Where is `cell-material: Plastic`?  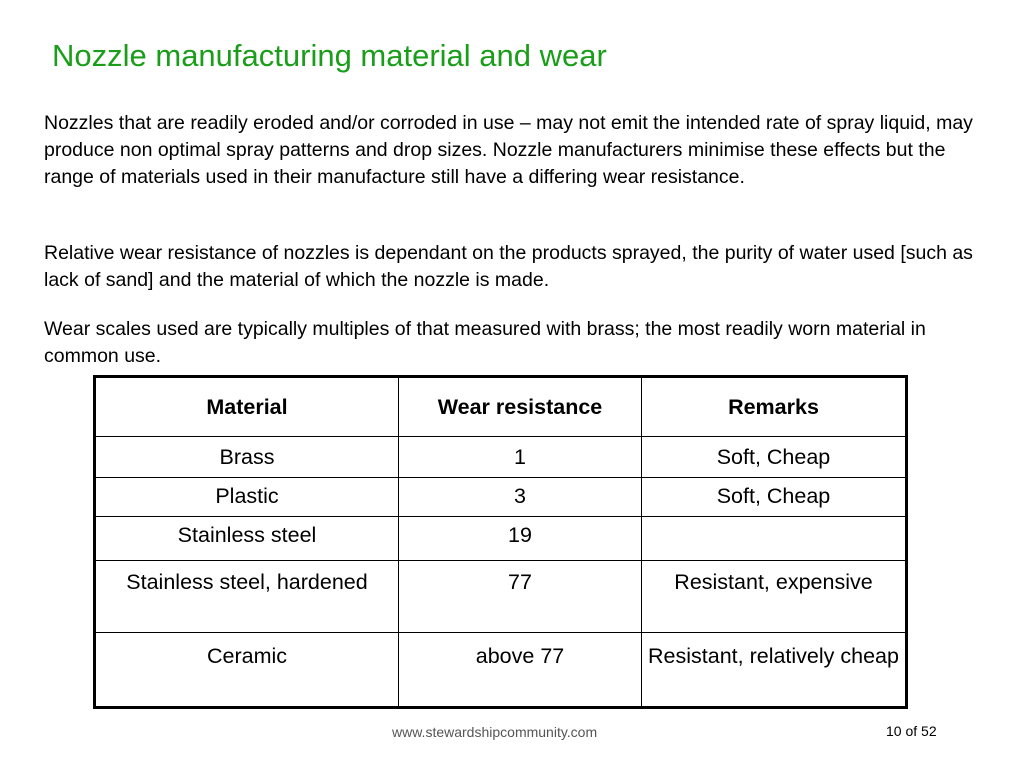 cell-material: Plastic is located at coordinates (246, 497).